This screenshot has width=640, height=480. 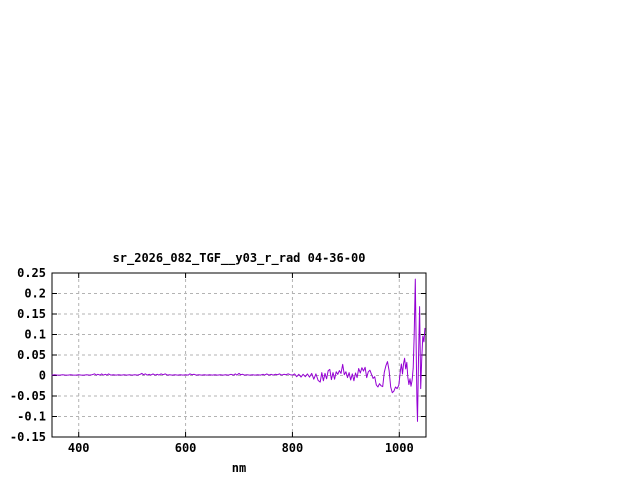 I want to click on x-tick-label: 800, so click(x=293, y=448).